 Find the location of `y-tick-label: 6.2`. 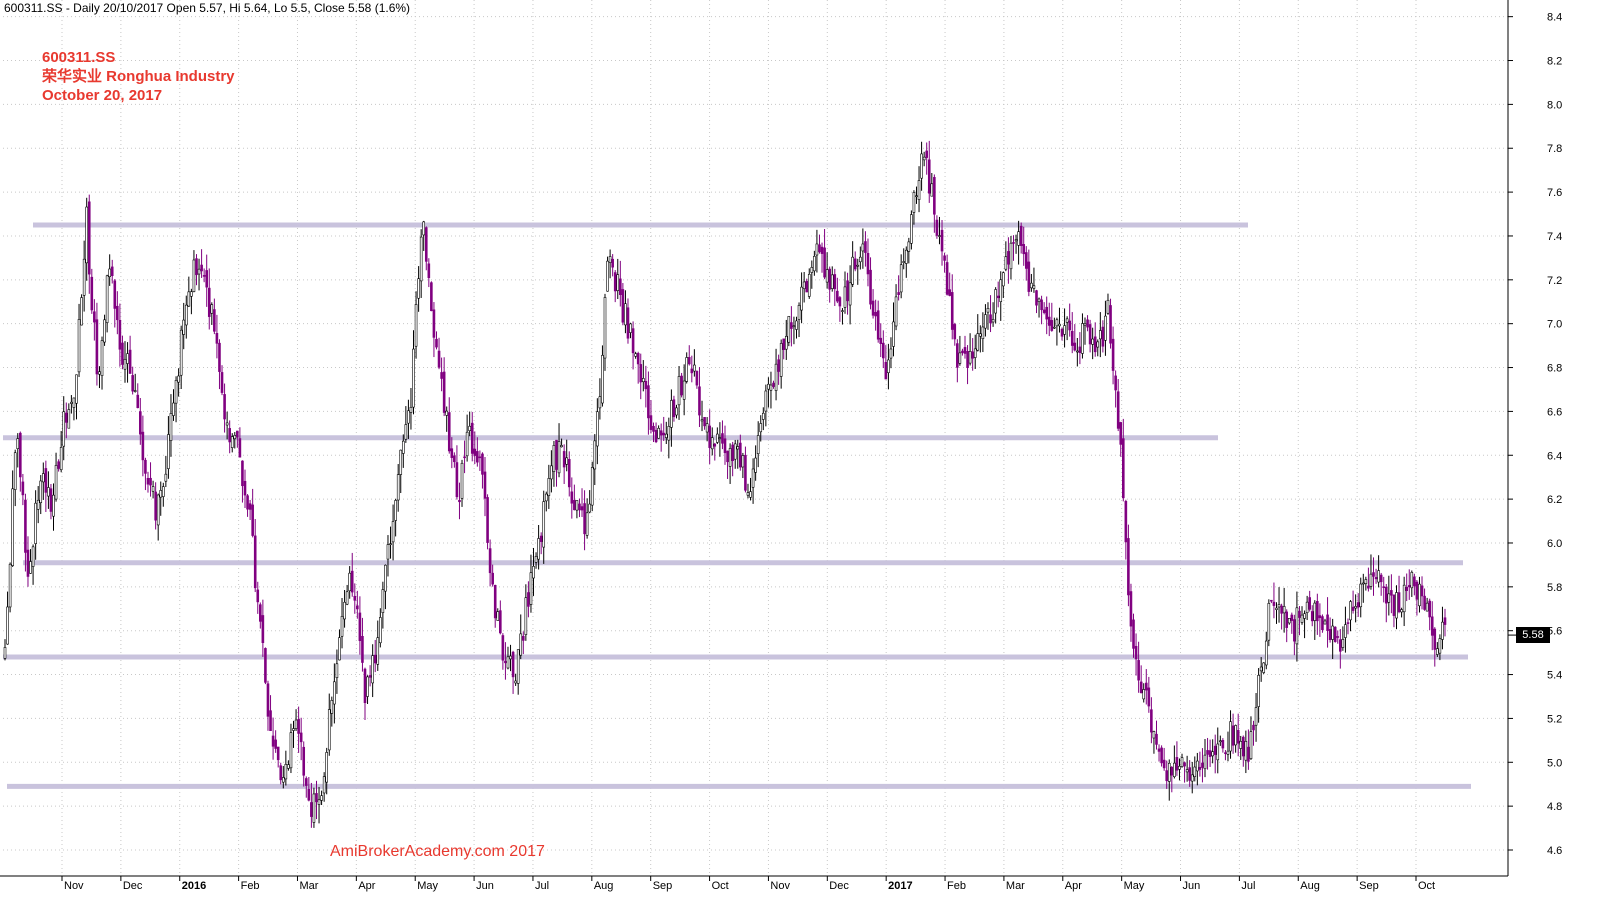

y-tick-label: 6.2 is located at coordinates (1554, 500).